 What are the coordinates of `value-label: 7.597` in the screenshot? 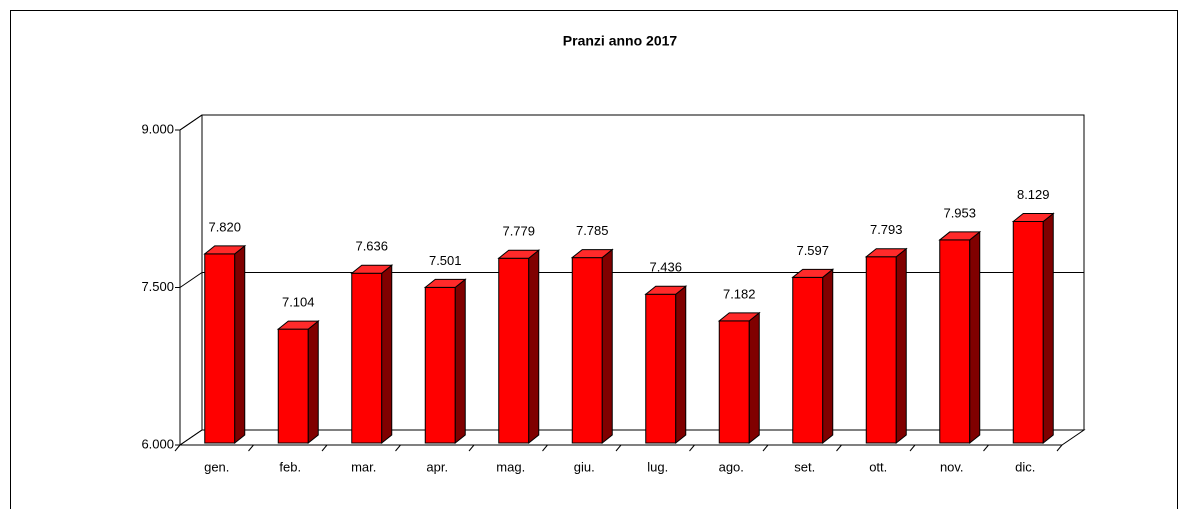 It's located at (812, 250).